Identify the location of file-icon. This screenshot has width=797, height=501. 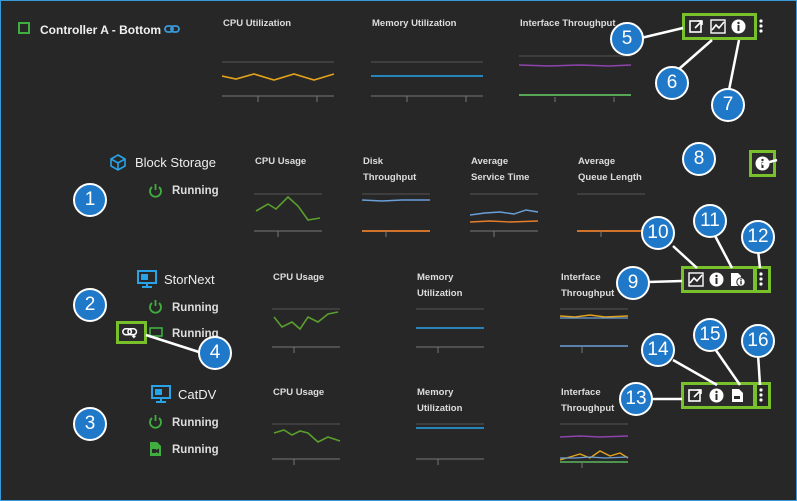
(737, 395).